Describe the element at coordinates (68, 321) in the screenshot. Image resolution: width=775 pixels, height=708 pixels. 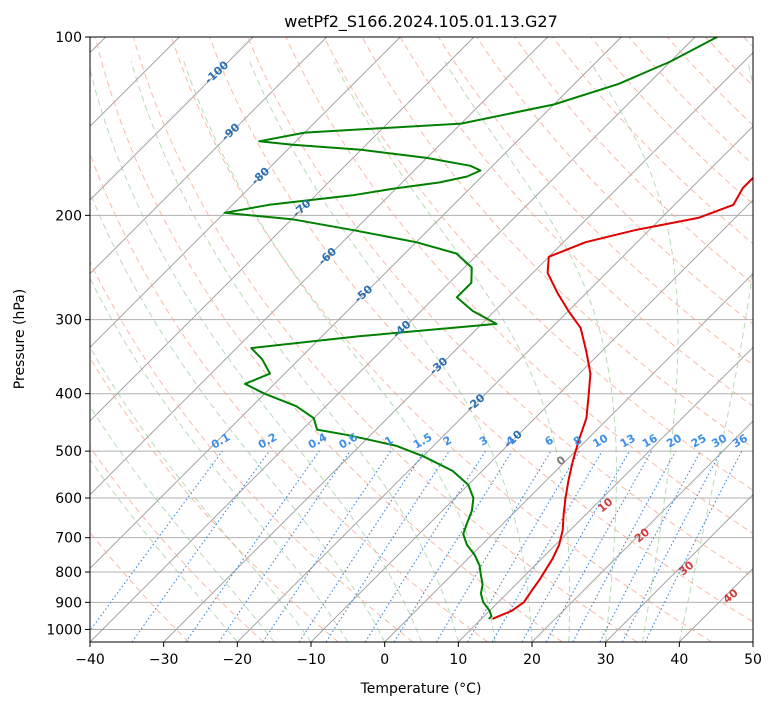
I see `y-tick-label: 300` at that location.